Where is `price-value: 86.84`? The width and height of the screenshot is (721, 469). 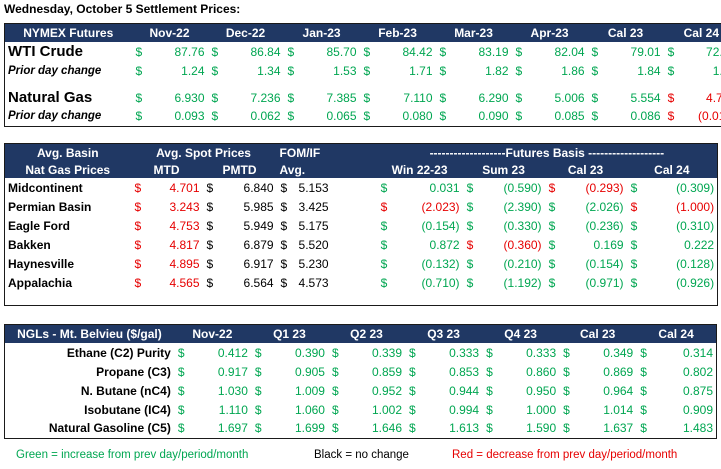 price-value: 86.84 is located at coordinates (265, 51).